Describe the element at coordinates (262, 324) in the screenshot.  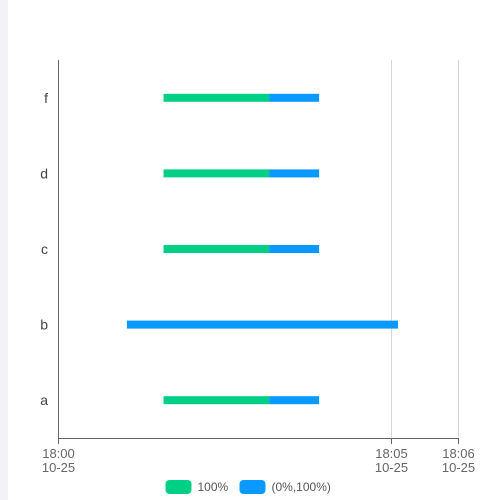
I see `bar-segment-b` at that location.